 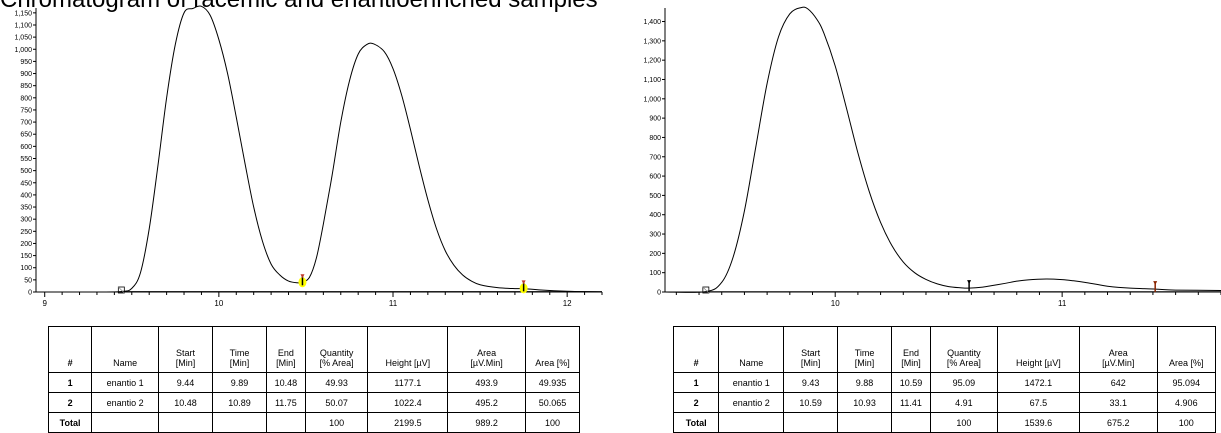 What do you see at coordinates (652, 99) in the screenshot?
I see `y-tick-label: 1,000` at bounding box center [652, 99].